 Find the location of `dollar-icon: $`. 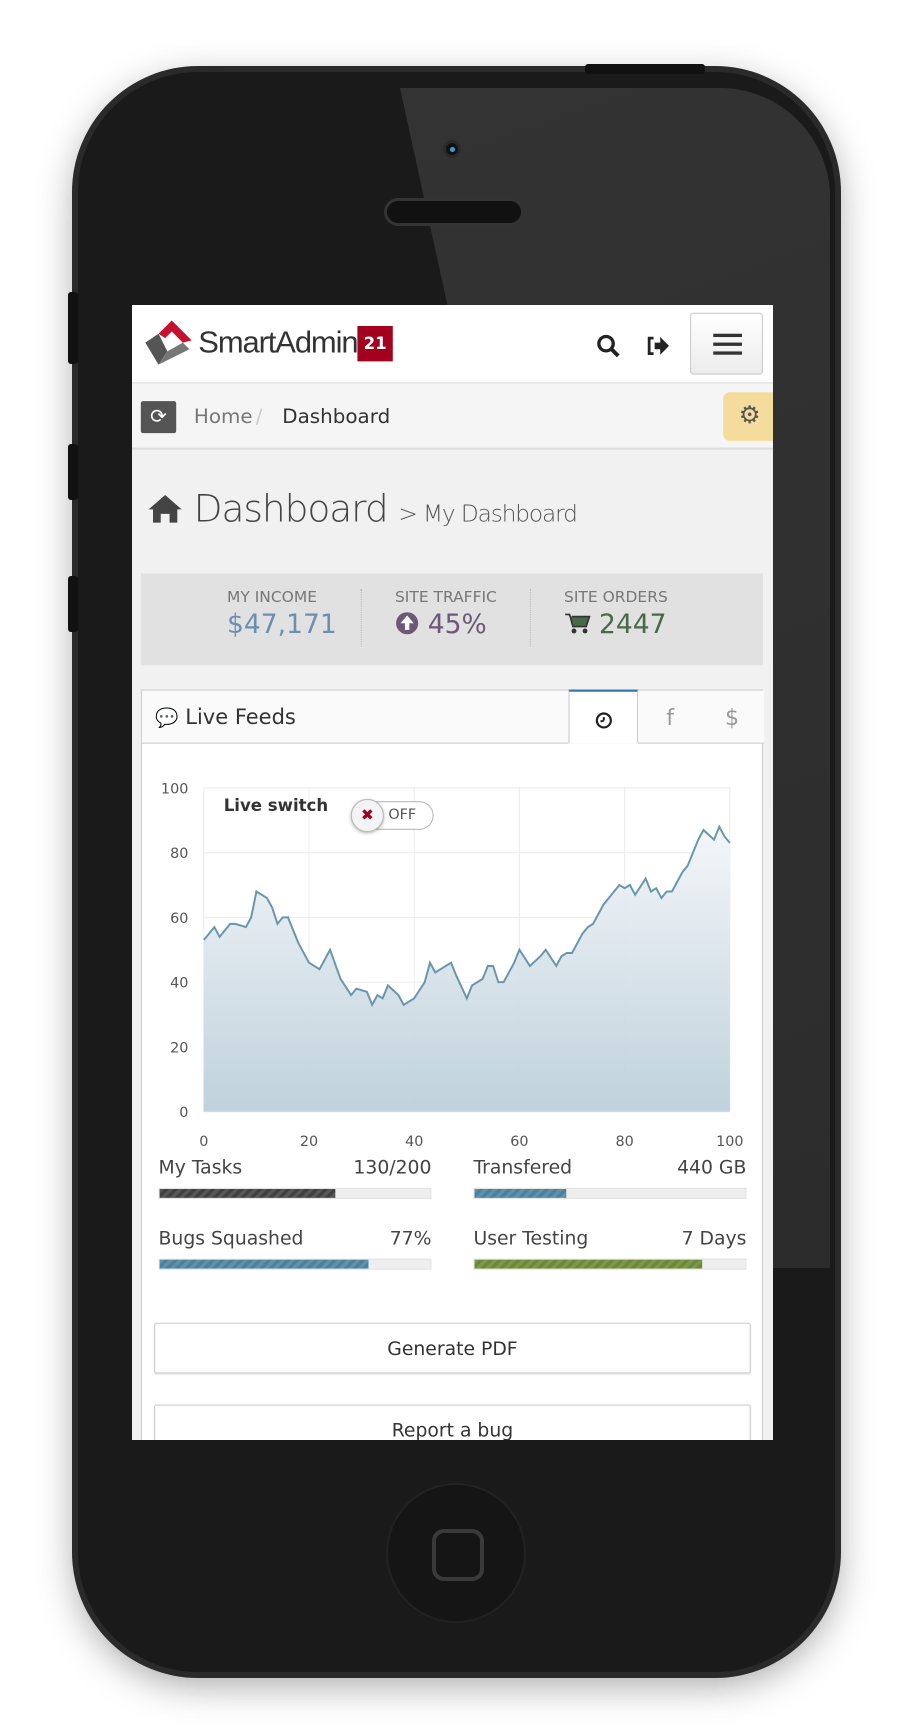

dollar-icon: $ is located at coordinates (732, 717).